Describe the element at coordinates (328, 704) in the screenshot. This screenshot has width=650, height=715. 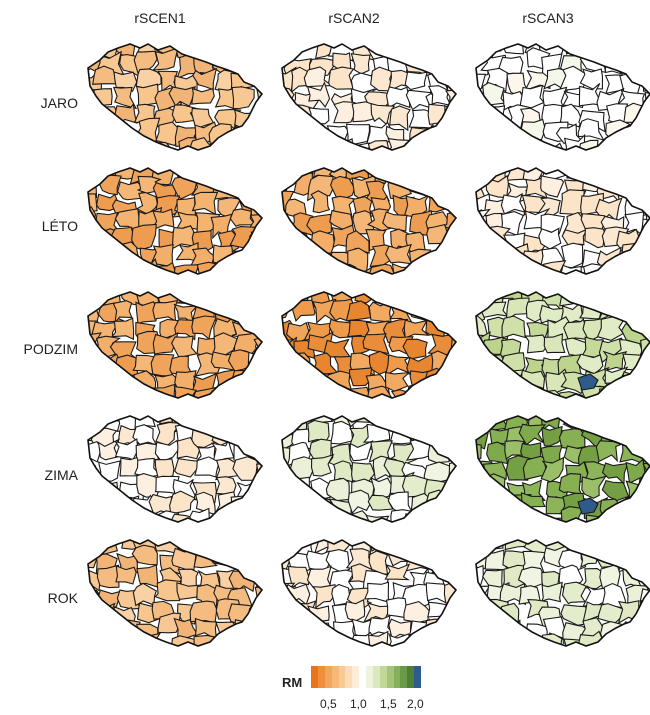
I see `legend-tick-0.5: 0,5` at that location.